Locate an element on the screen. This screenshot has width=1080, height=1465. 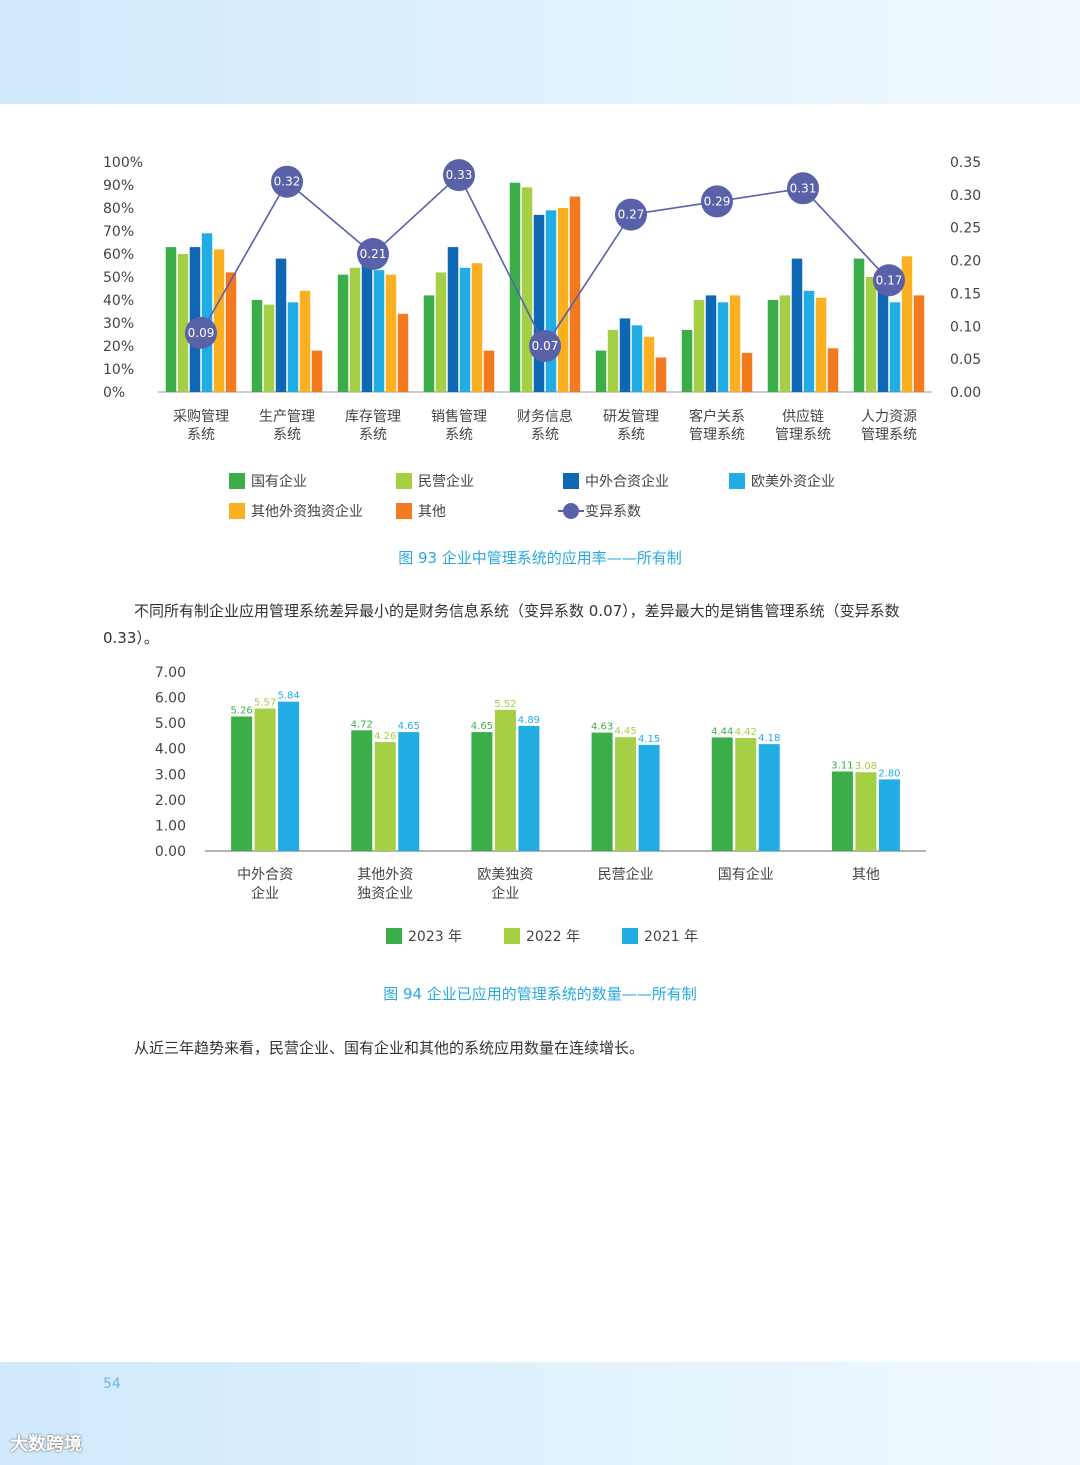
bar-2023-年 is located at coordinates (722, 794).